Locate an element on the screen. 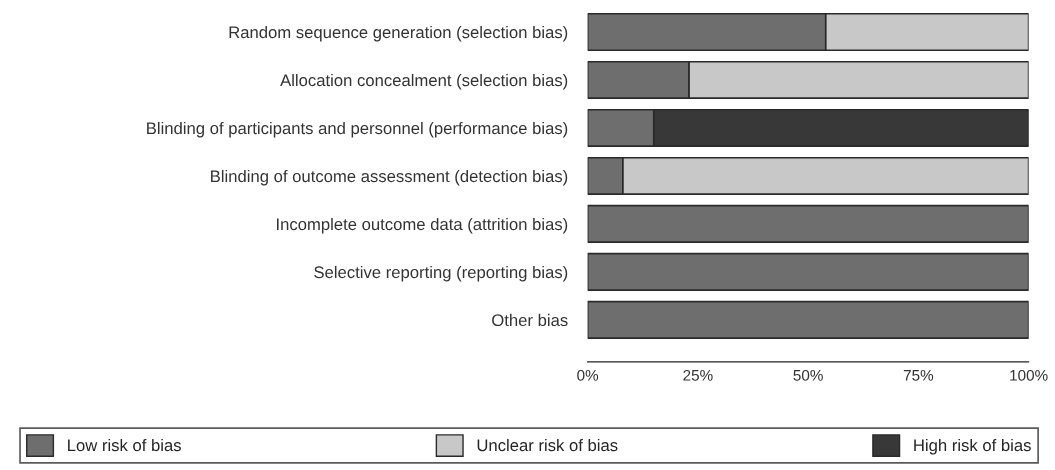 The height and width of the screenshot is (470, 1055). legend-label: High risk of bias is located at coordinates (972, 446).